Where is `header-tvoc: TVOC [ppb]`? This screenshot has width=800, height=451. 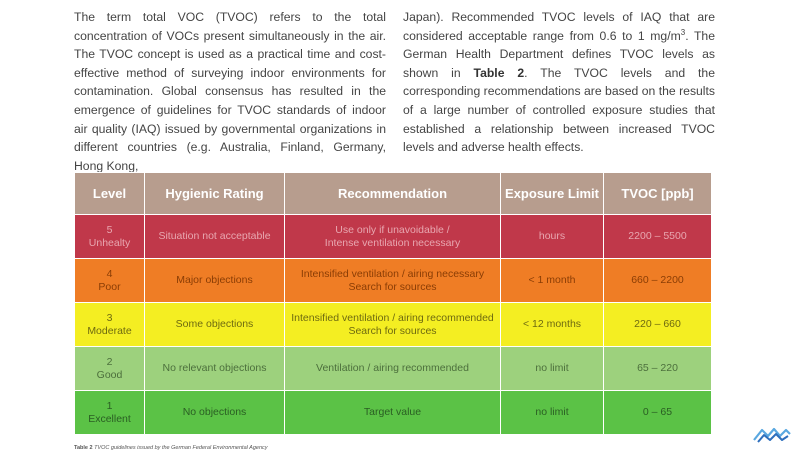
header-tvoc: TVOC [ppb] is located at coordinates (657, 193).